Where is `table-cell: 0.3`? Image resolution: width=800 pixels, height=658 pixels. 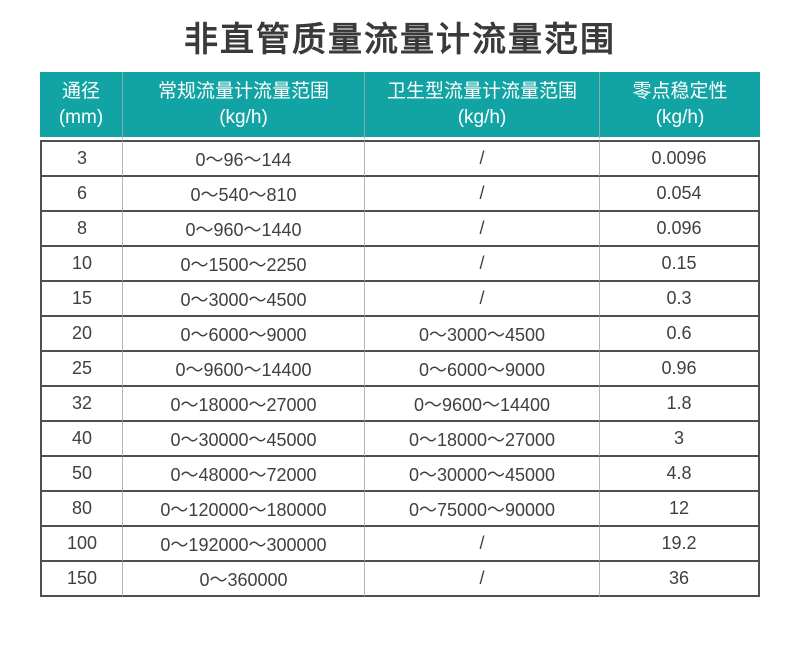 table-cell: 0.3 is located at coordinates (680, 299).